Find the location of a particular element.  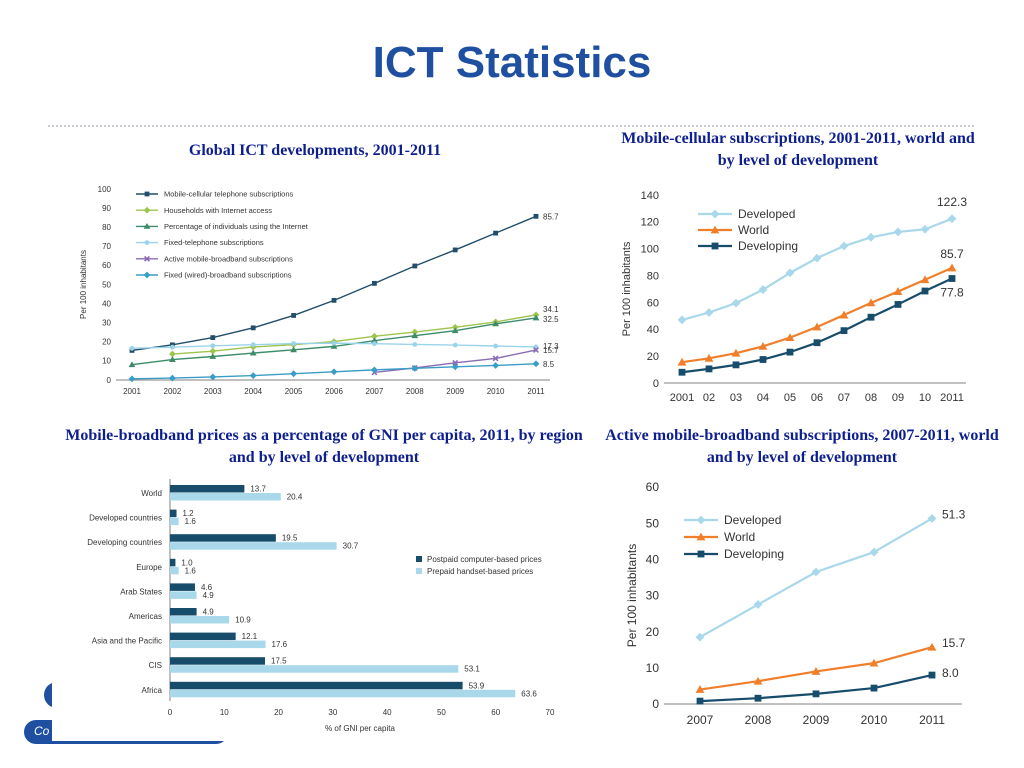

c3-bar-postpaid-computer-based-prices-africa is located at coordinates (316, 685).